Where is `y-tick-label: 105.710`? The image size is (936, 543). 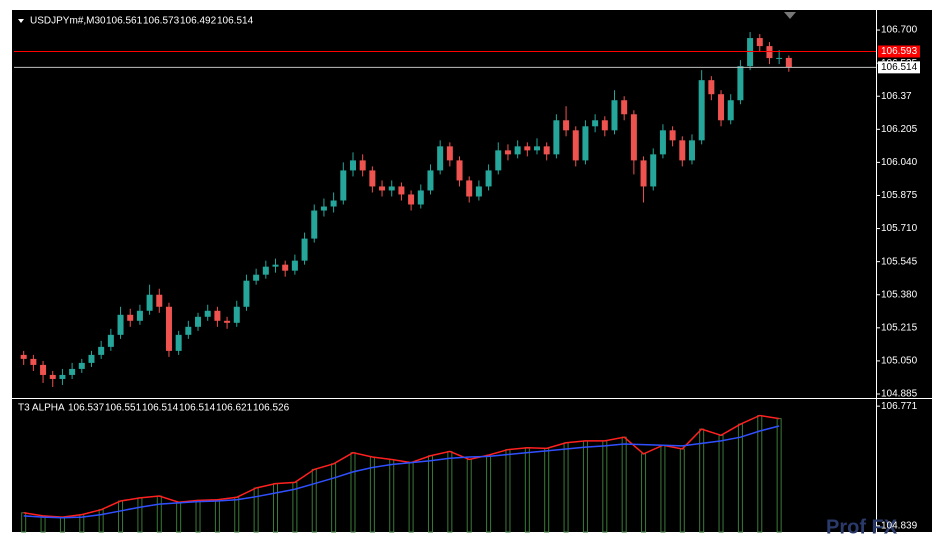
y-tick-label: 105.710 is located at coordinates (899, 228).